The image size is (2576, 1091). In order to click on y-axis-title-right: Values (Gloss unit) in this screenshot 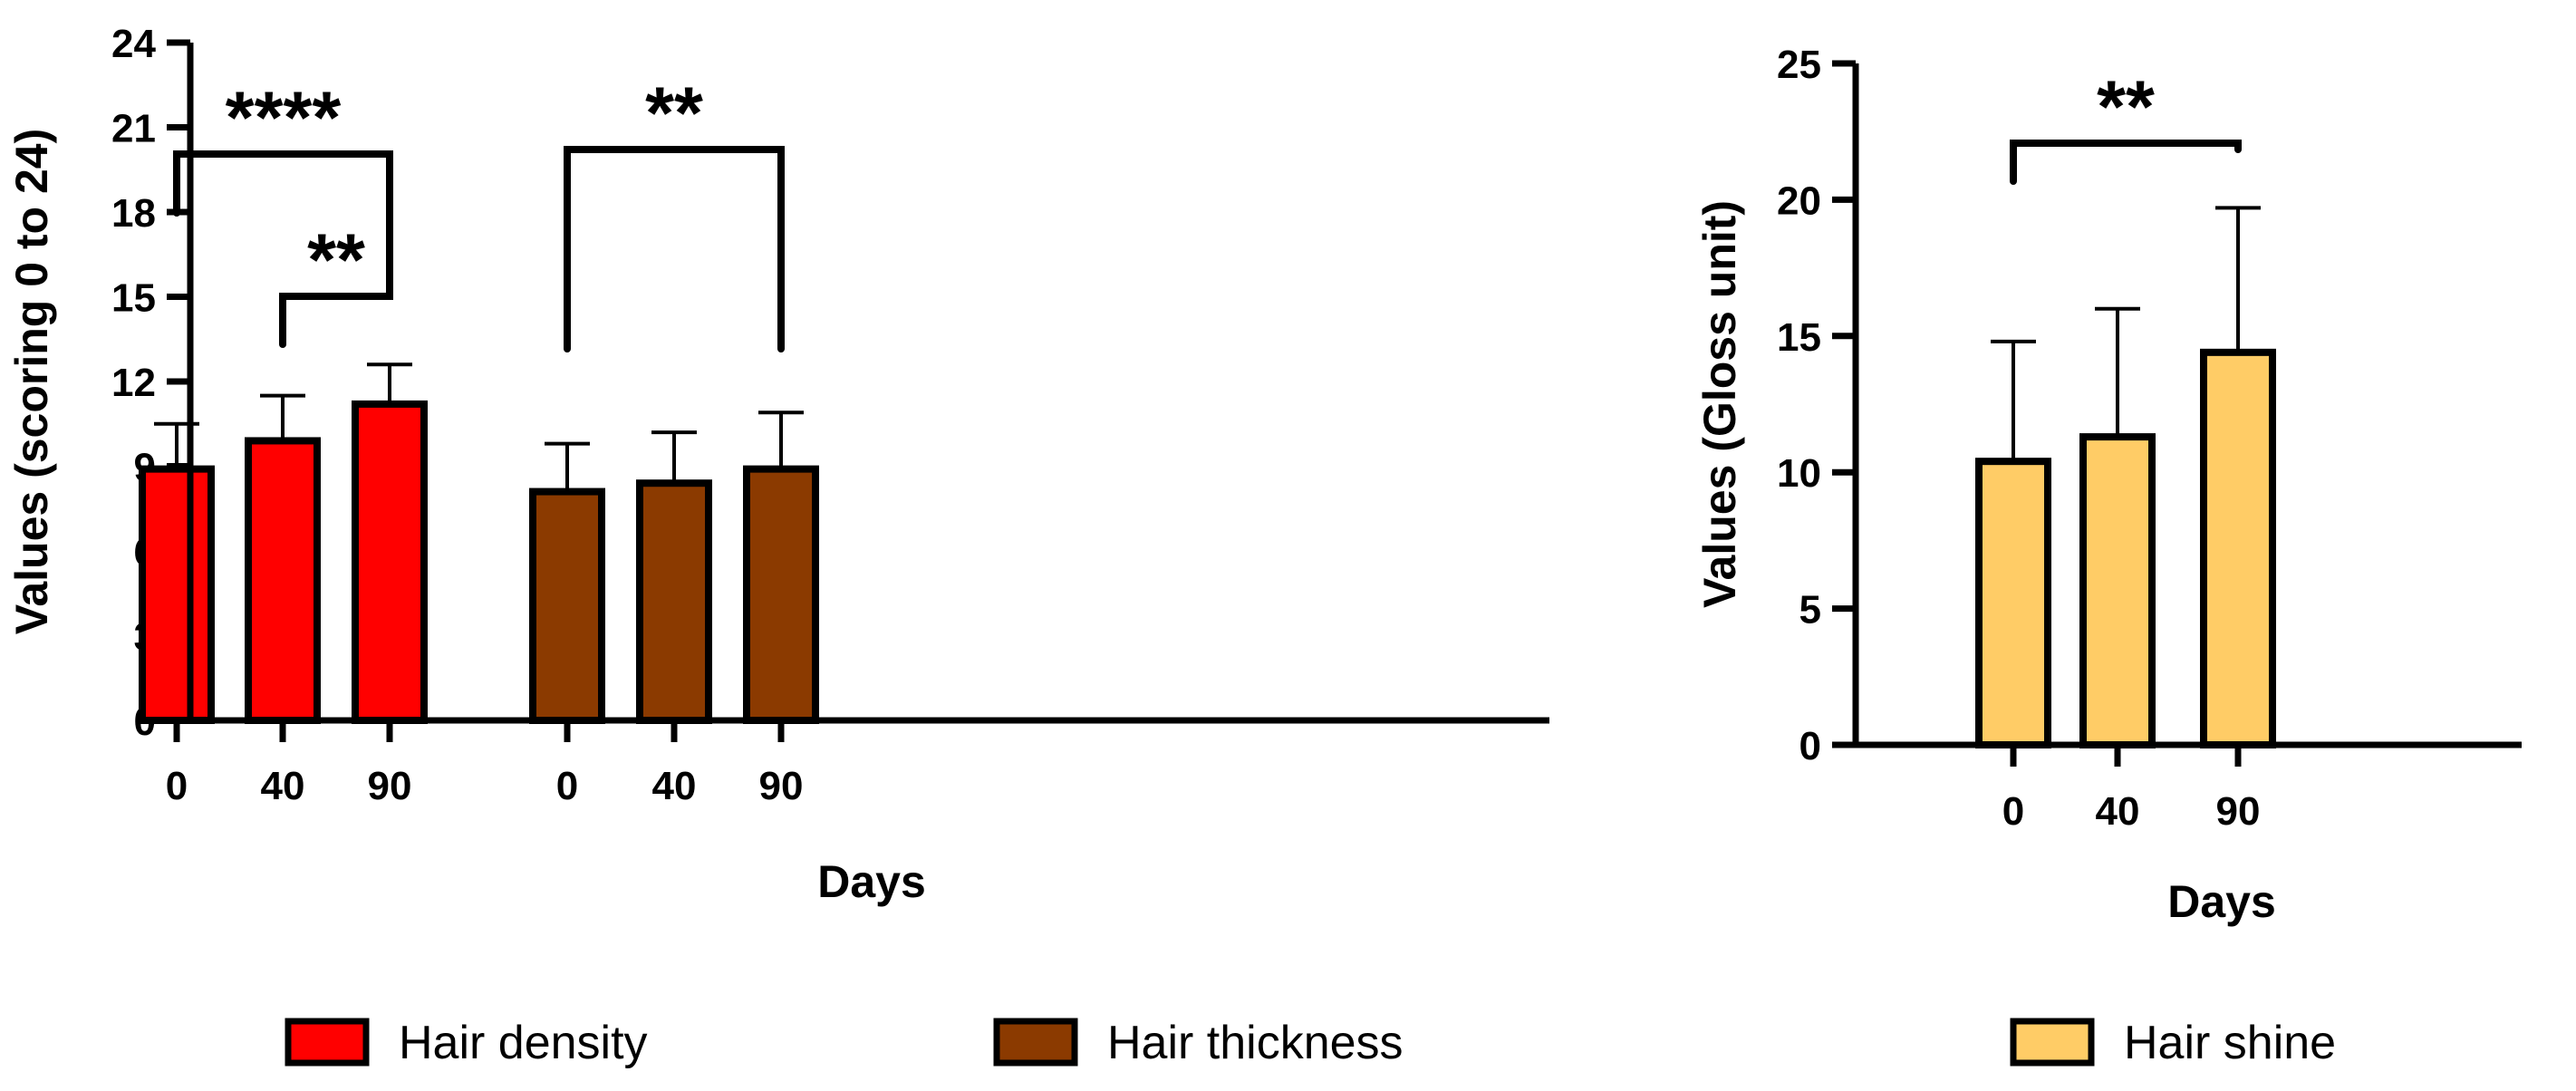, I will do `click(1719, 404)`.